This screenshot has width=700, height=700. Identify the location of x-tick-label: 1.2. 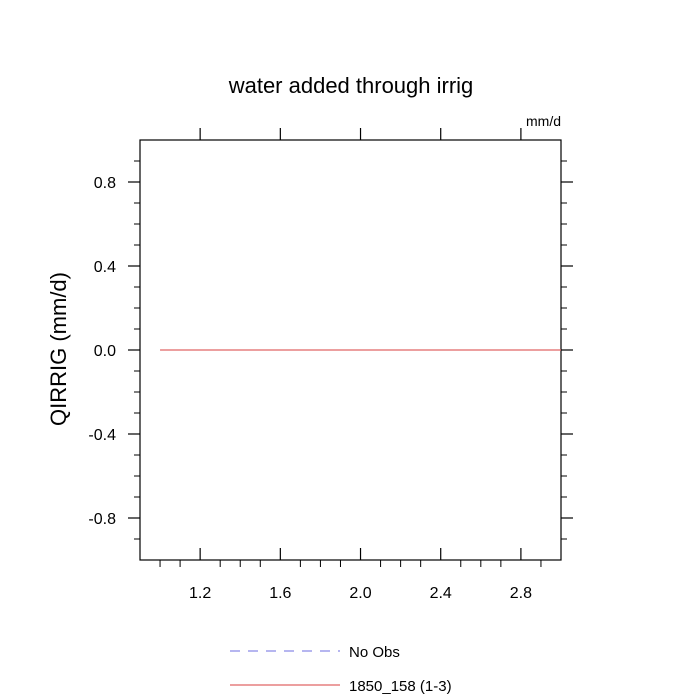
(200, 593).